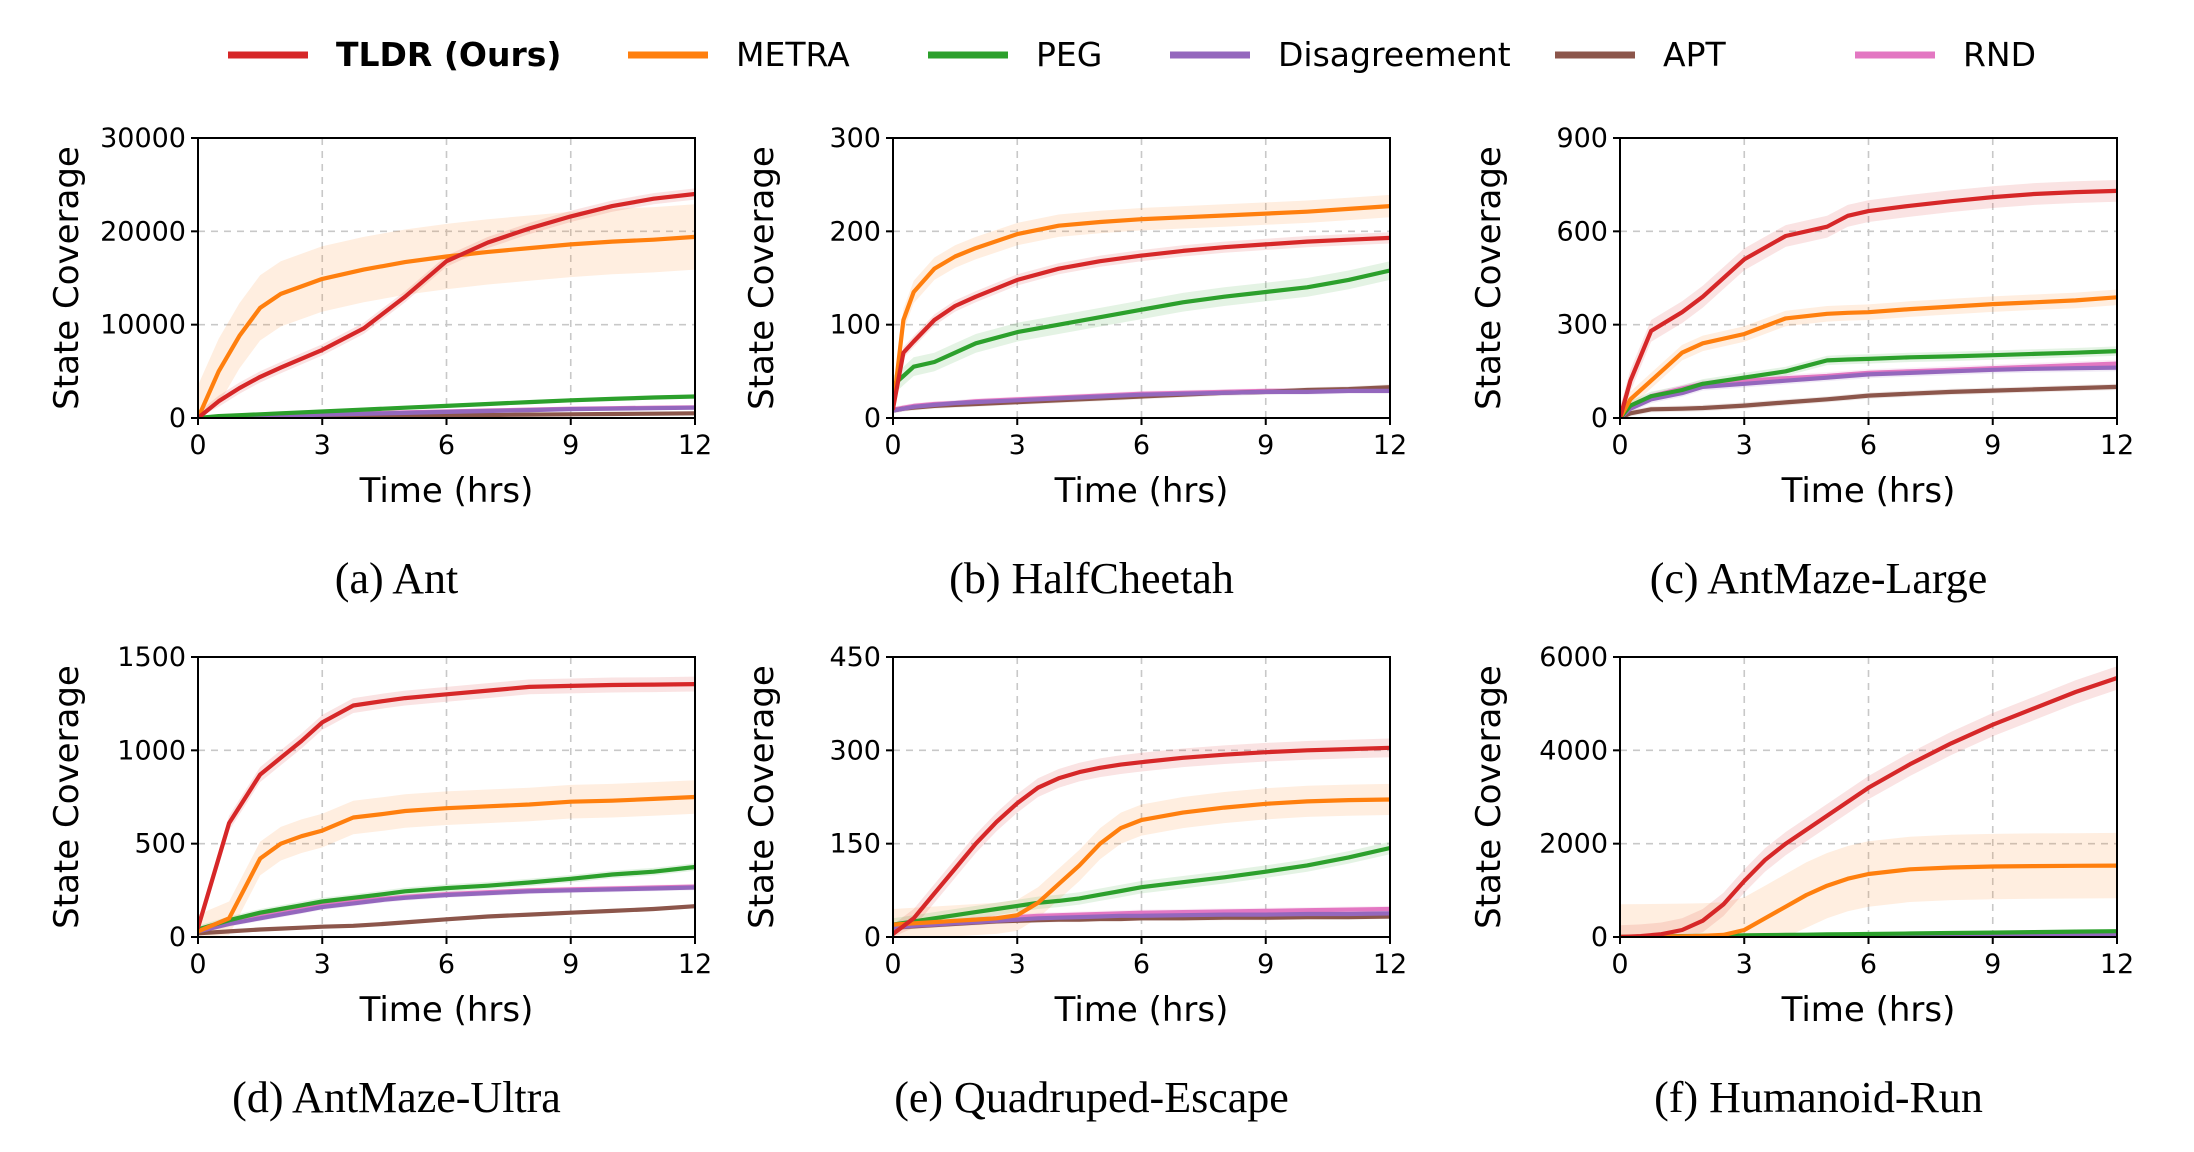  I want to click on y-tick-label: 500, so click(160, 844).